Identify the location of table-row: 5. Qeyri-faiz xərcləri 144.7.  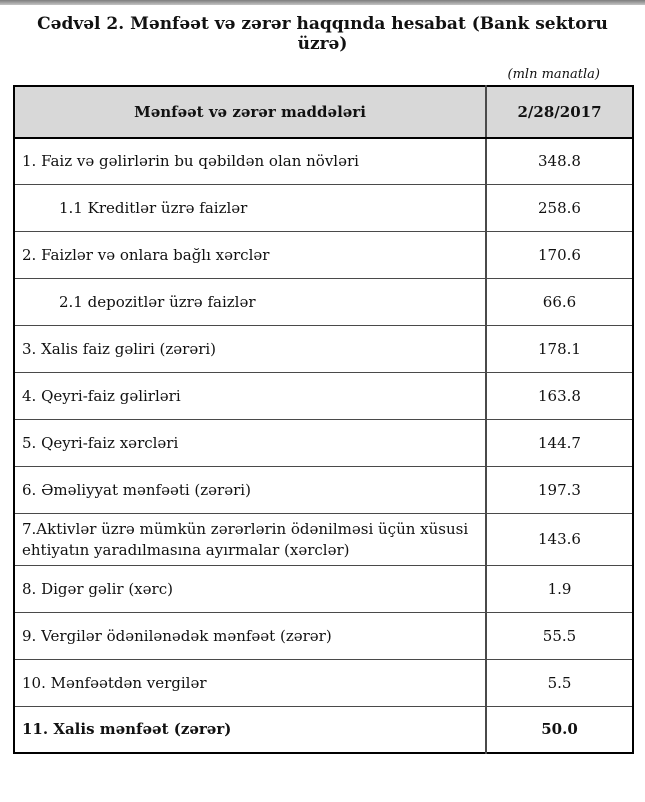
(323, 443).